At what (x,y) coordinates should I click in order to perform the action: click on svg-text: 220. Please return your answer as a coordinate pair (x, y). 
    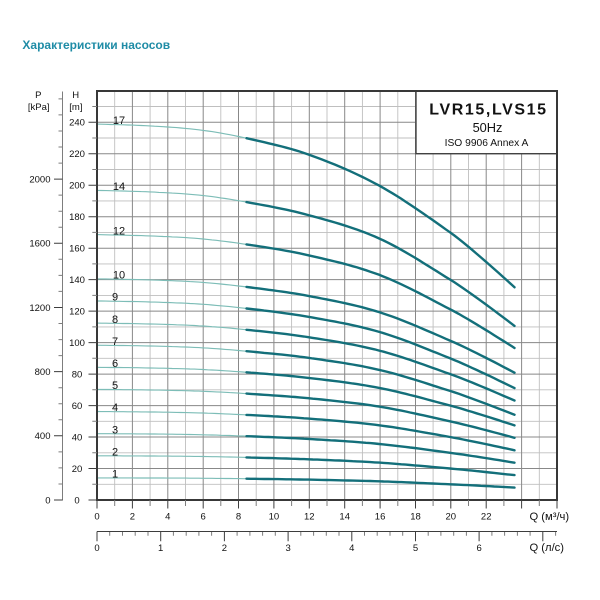
    Looking at the image, I should click on (77, 154).